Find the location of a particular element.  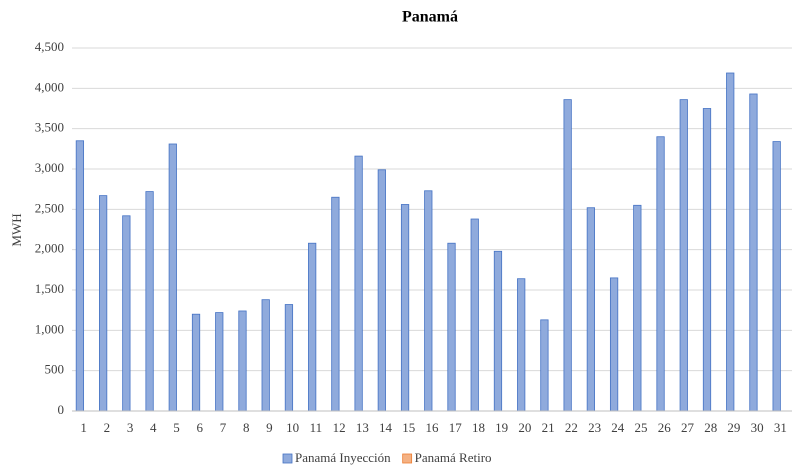

x-tick-label: 8 is located at coordinates (246, 427).